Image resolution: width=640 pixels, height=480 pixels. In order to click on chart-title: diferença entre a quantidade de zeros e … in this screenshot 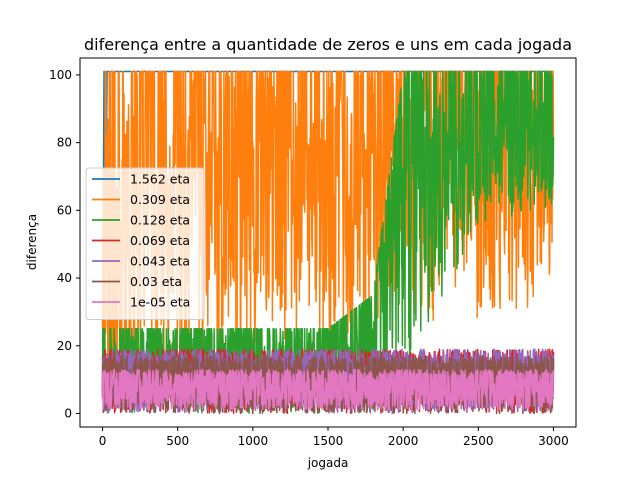, I will do `click(328, 44)`.